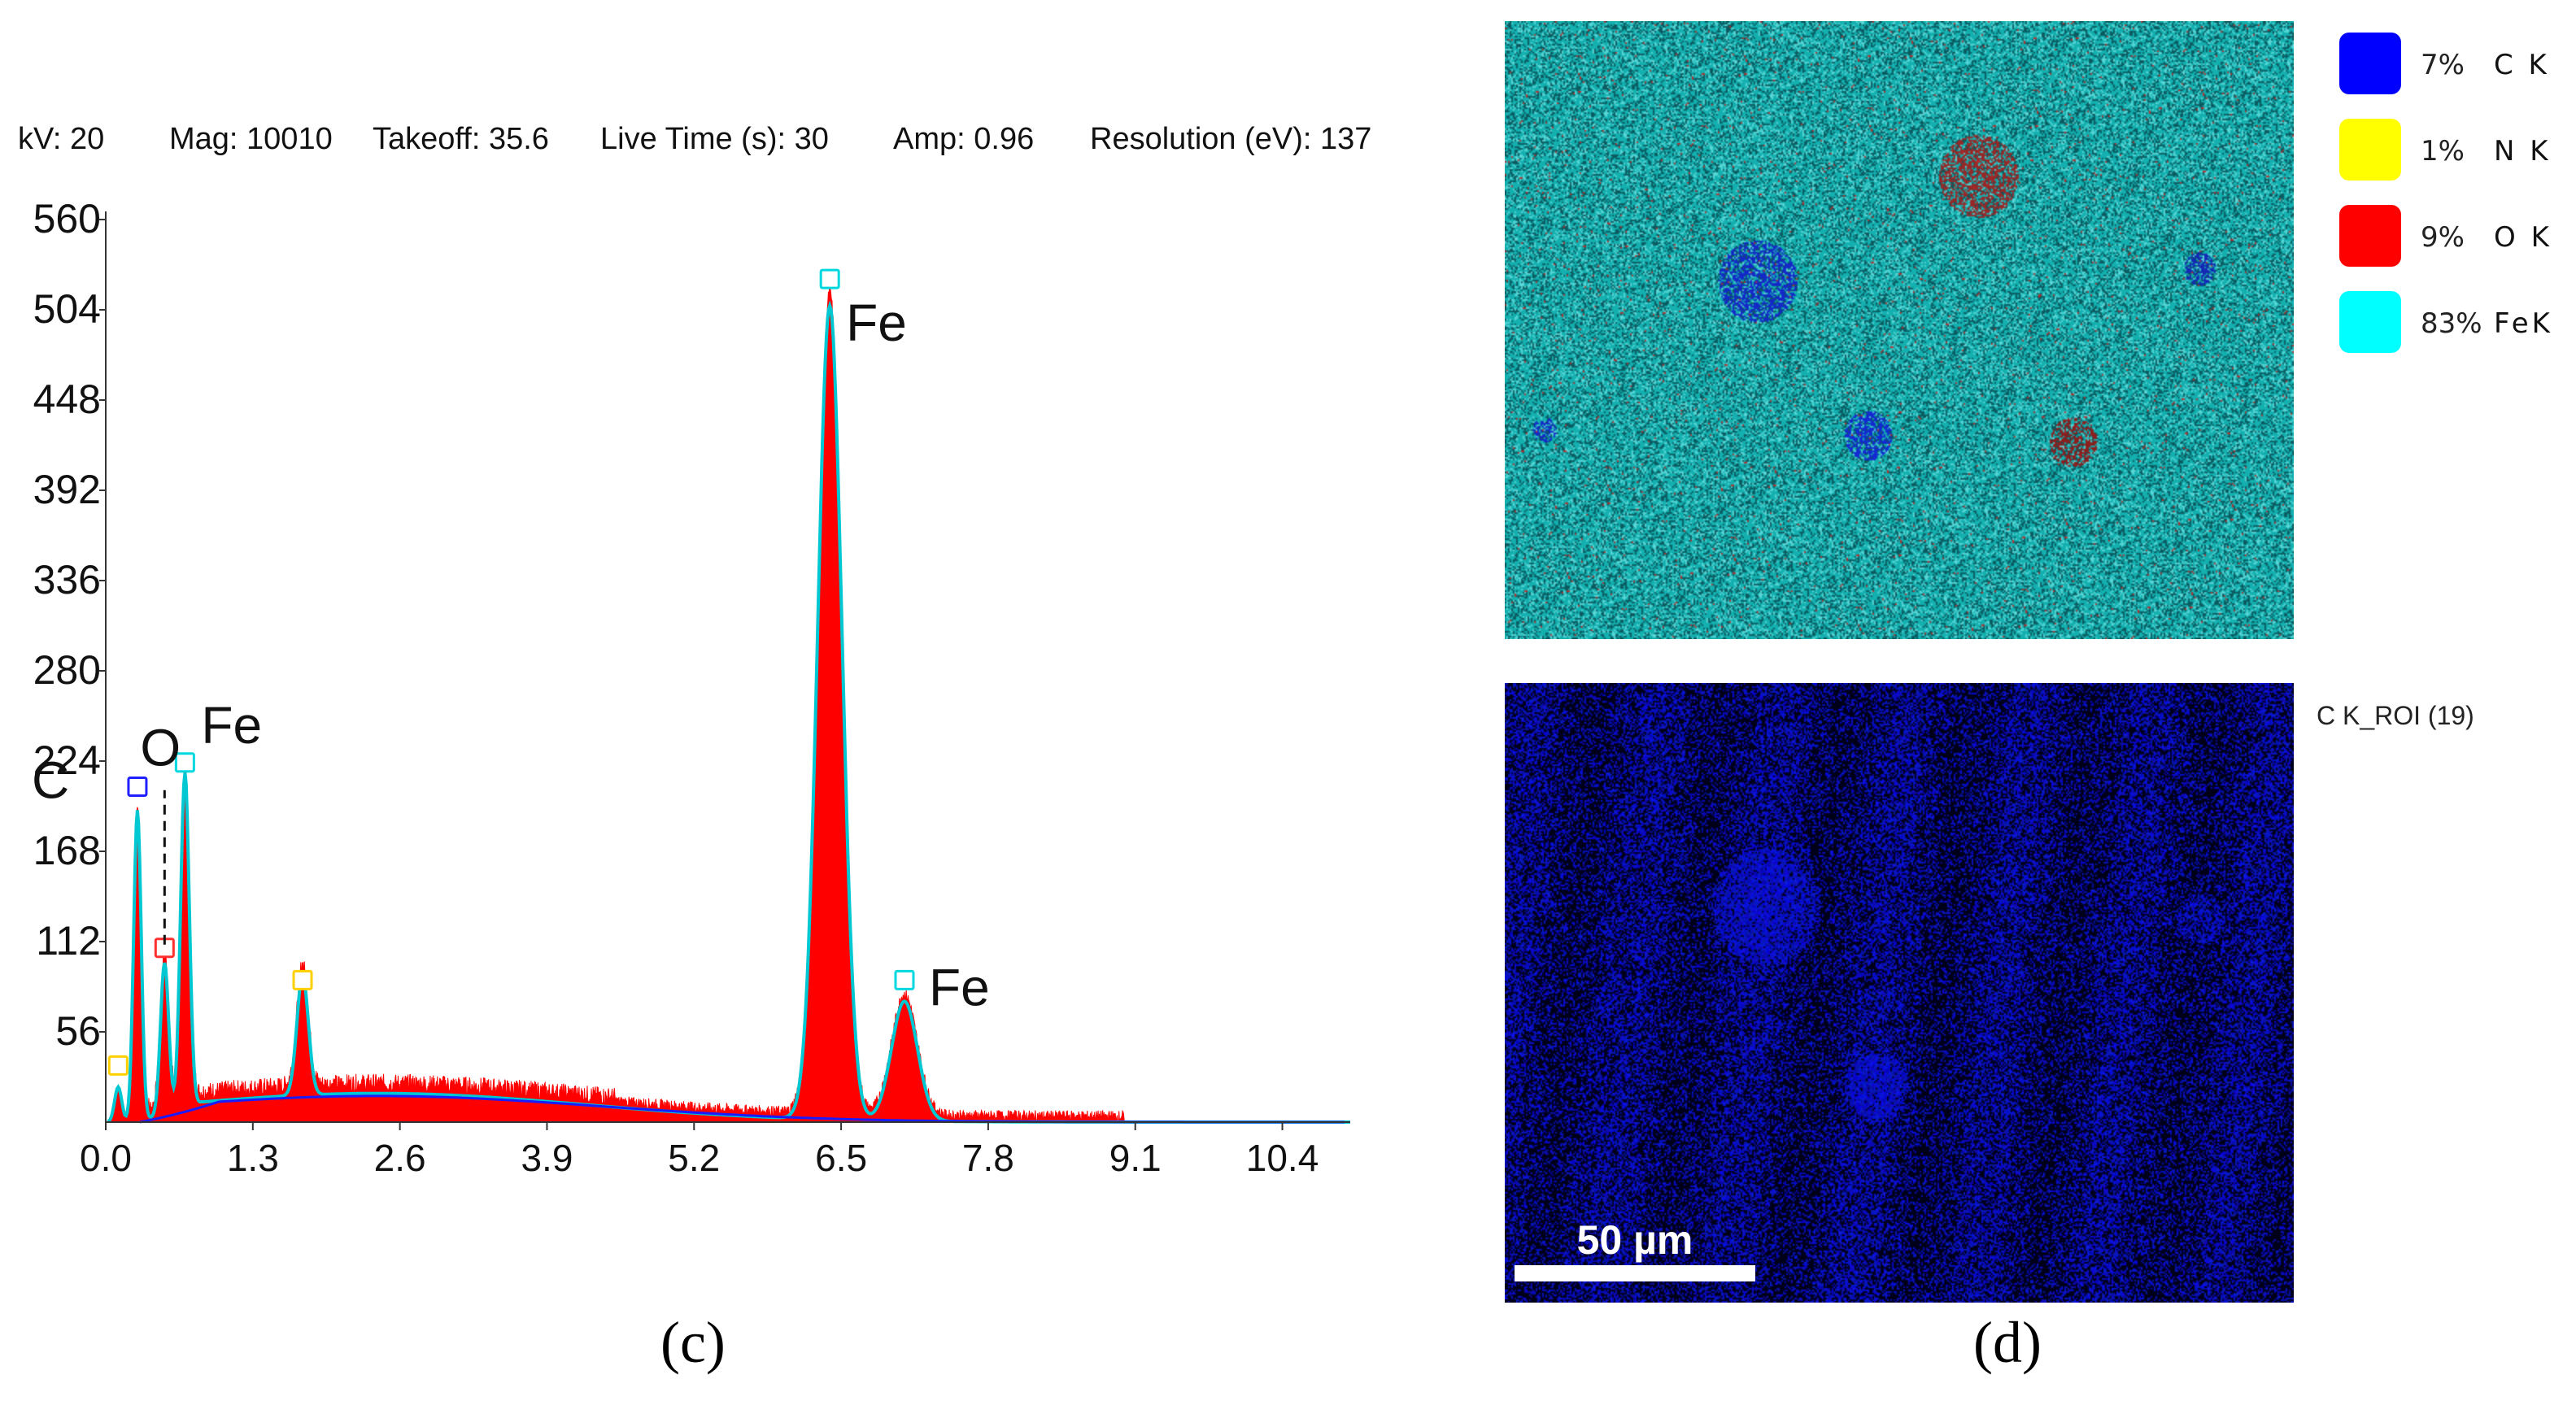  Describe the element at coordinates (964, 139) in the screenshot. I see `amp-value: Amp: 0.96` at that location.